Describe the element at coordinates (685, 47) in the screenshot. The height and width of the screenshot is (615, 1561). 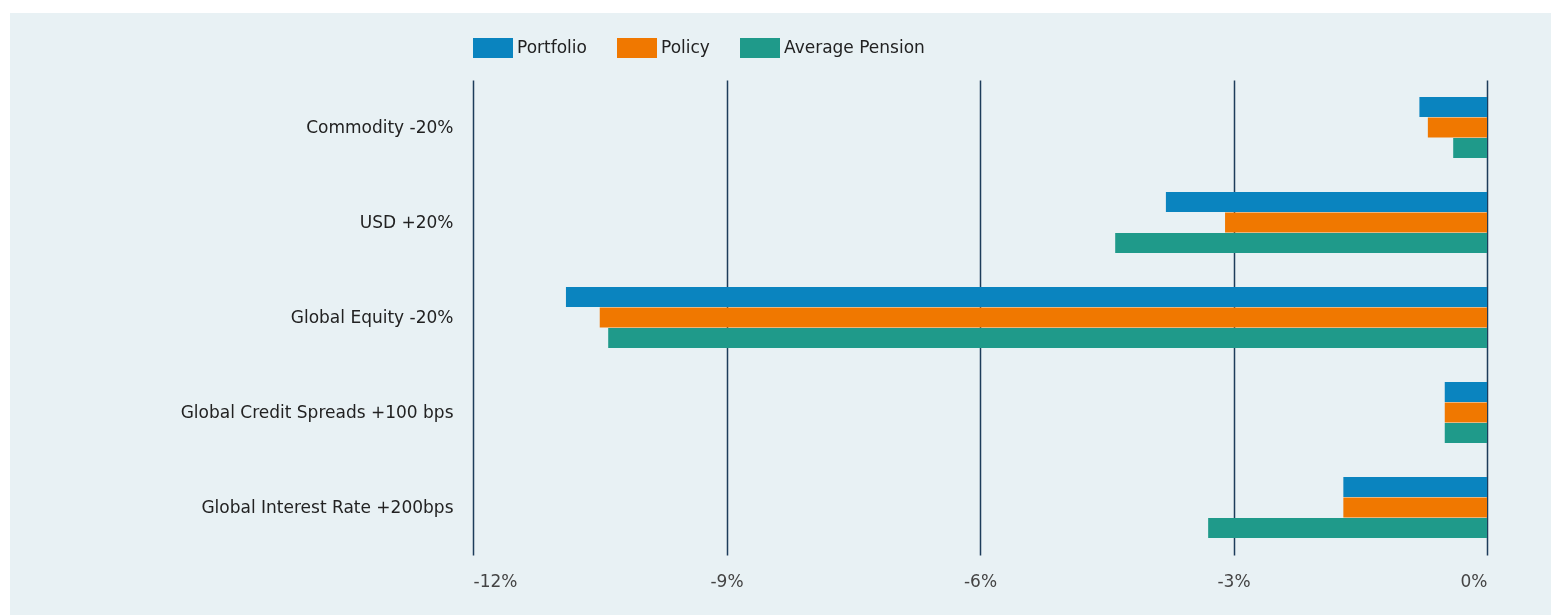
I see `legend-label: Policy` at that location.